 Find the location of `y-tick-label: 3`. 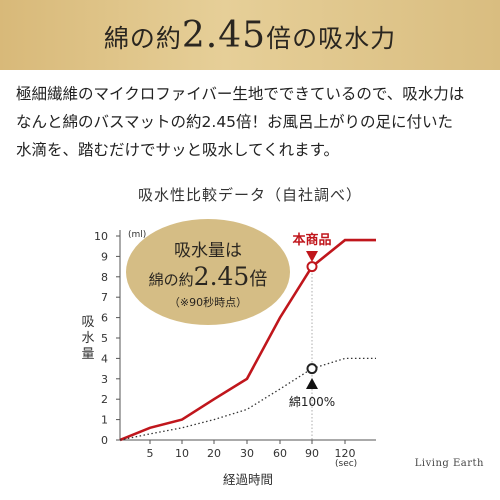

y-tick-label: 3 is located at coordinates (104, 379).